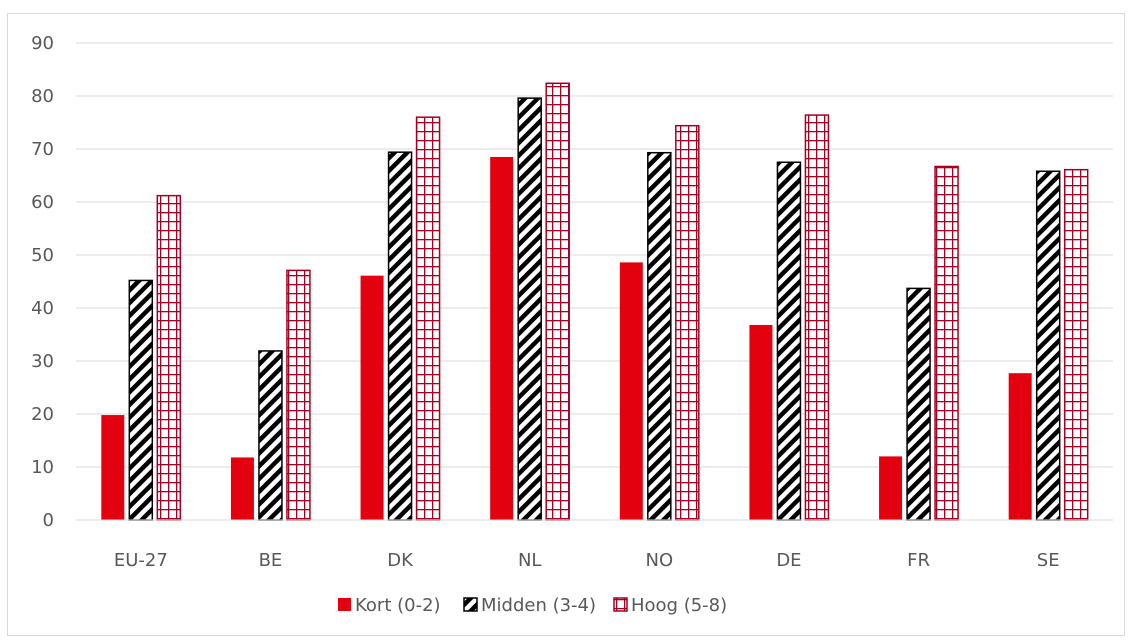  What do you see at coordinates (42, 414) in the screenshot?
I see `y-tick-label: 20` at bounding box center [42, 414].